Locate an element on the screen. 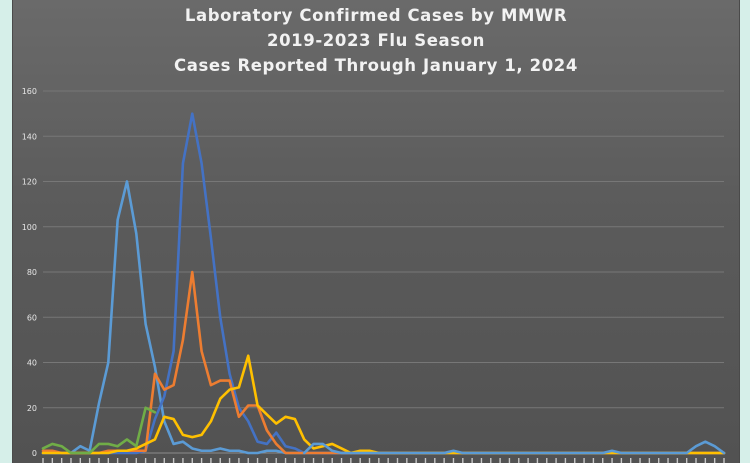 This screenshot has height=463, width=750. y-tick-label: 40 is located at coordinates (32, 363).